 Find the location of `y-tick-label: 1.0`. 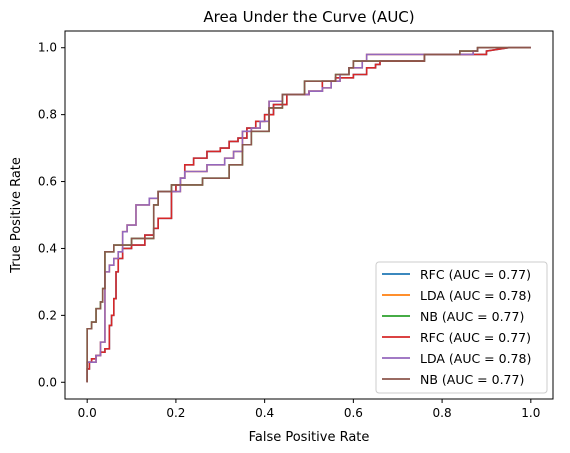

y-tick-label: 1.0 is located at coordinates (47, 48).